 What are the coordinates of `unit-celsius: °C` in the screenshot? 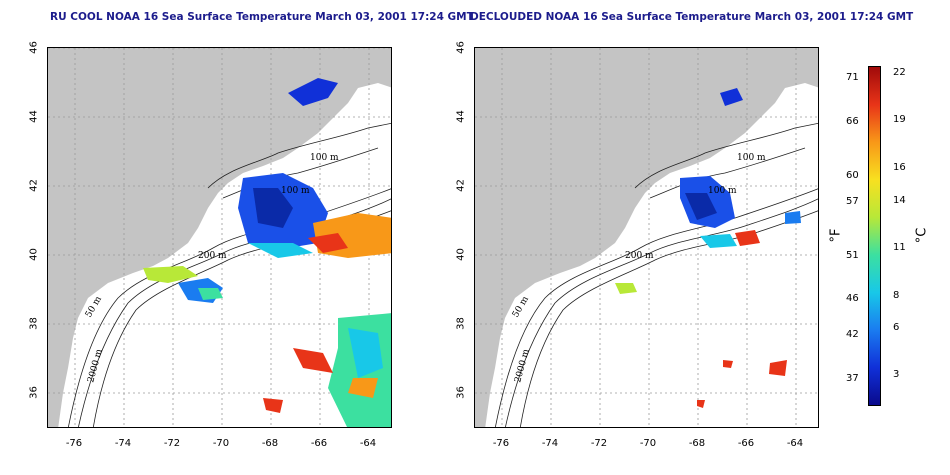 It's located at (922, 235).